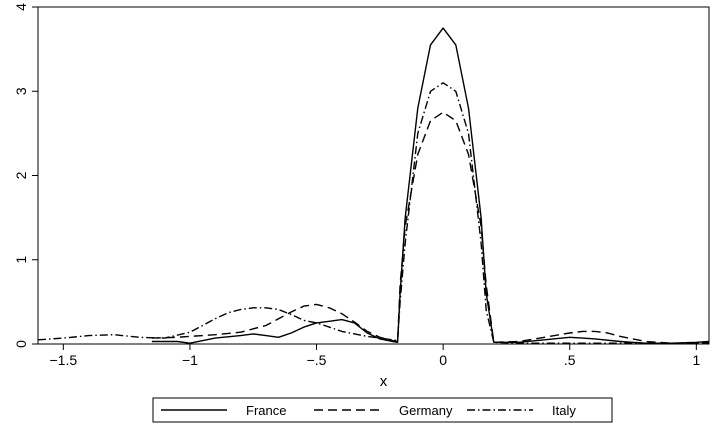  I want to click on x-tick-label: −1.5, so click(64, 360).